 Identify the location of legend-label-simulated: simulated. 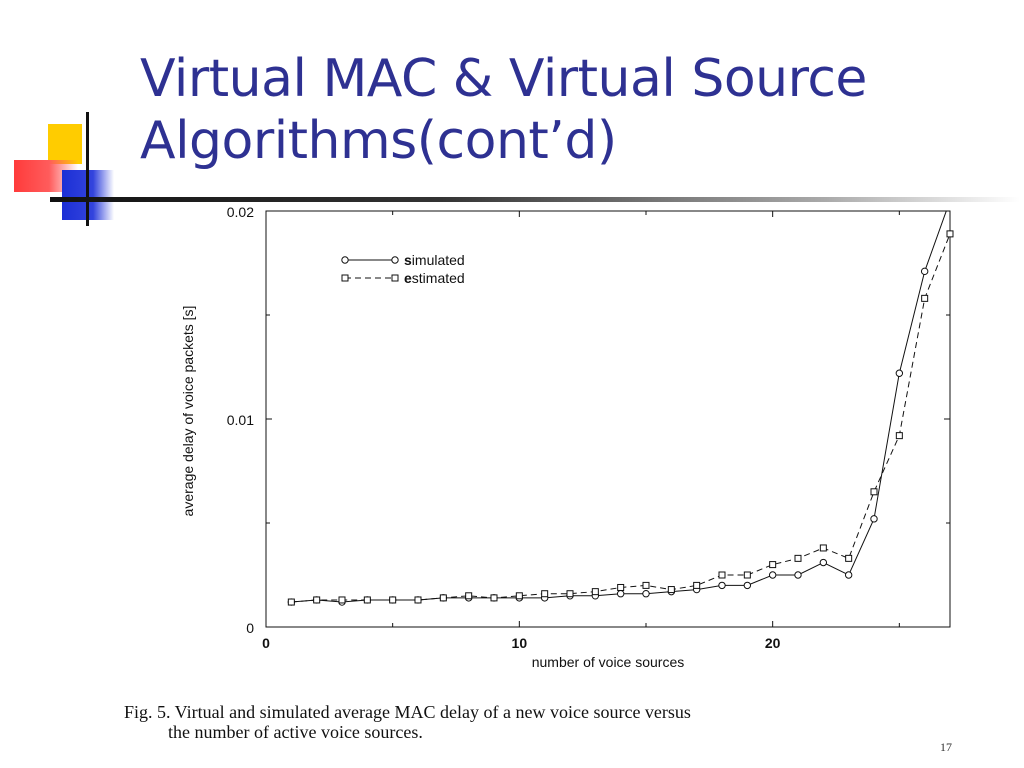
(434, 260).